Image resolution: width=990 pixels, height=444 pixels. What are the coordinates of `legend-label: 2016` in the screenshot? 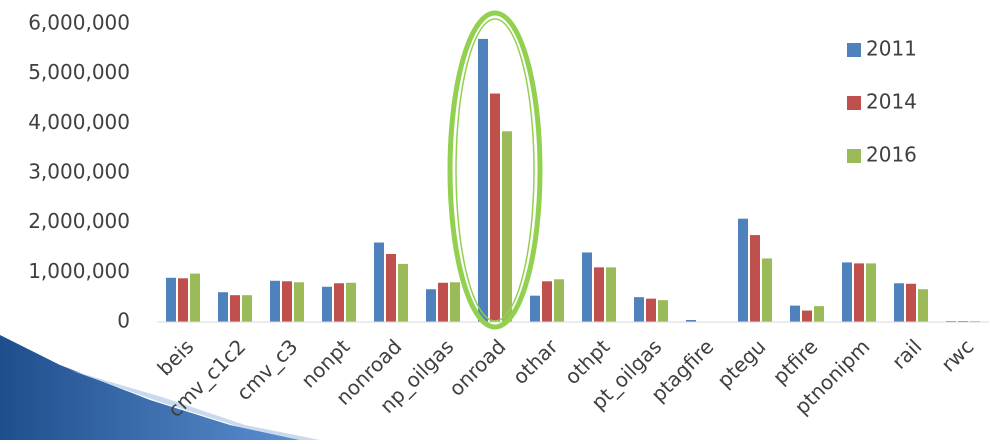 It's located at (891, 155).